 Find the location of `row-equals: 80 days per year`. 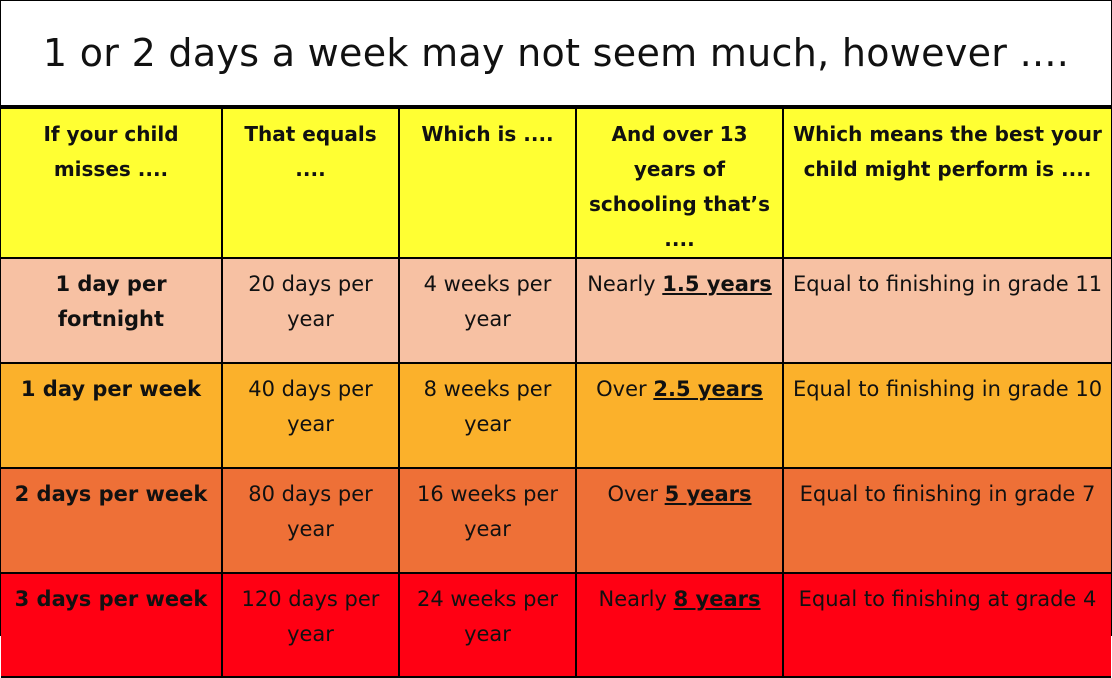

row-equals: 80 days per year is located at coordinates (310, 520).